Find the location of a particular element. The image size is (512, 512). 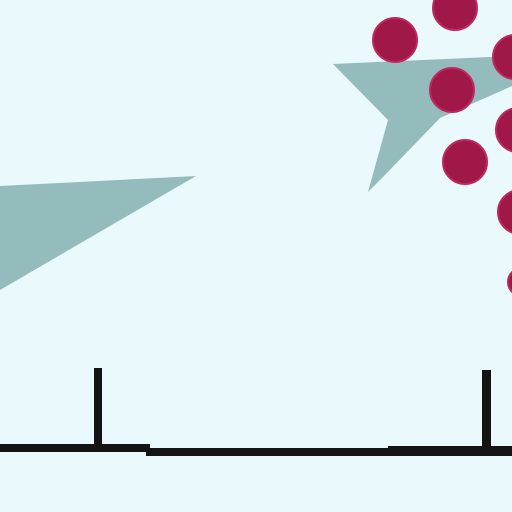

ground is located at coordinates (256, 450).